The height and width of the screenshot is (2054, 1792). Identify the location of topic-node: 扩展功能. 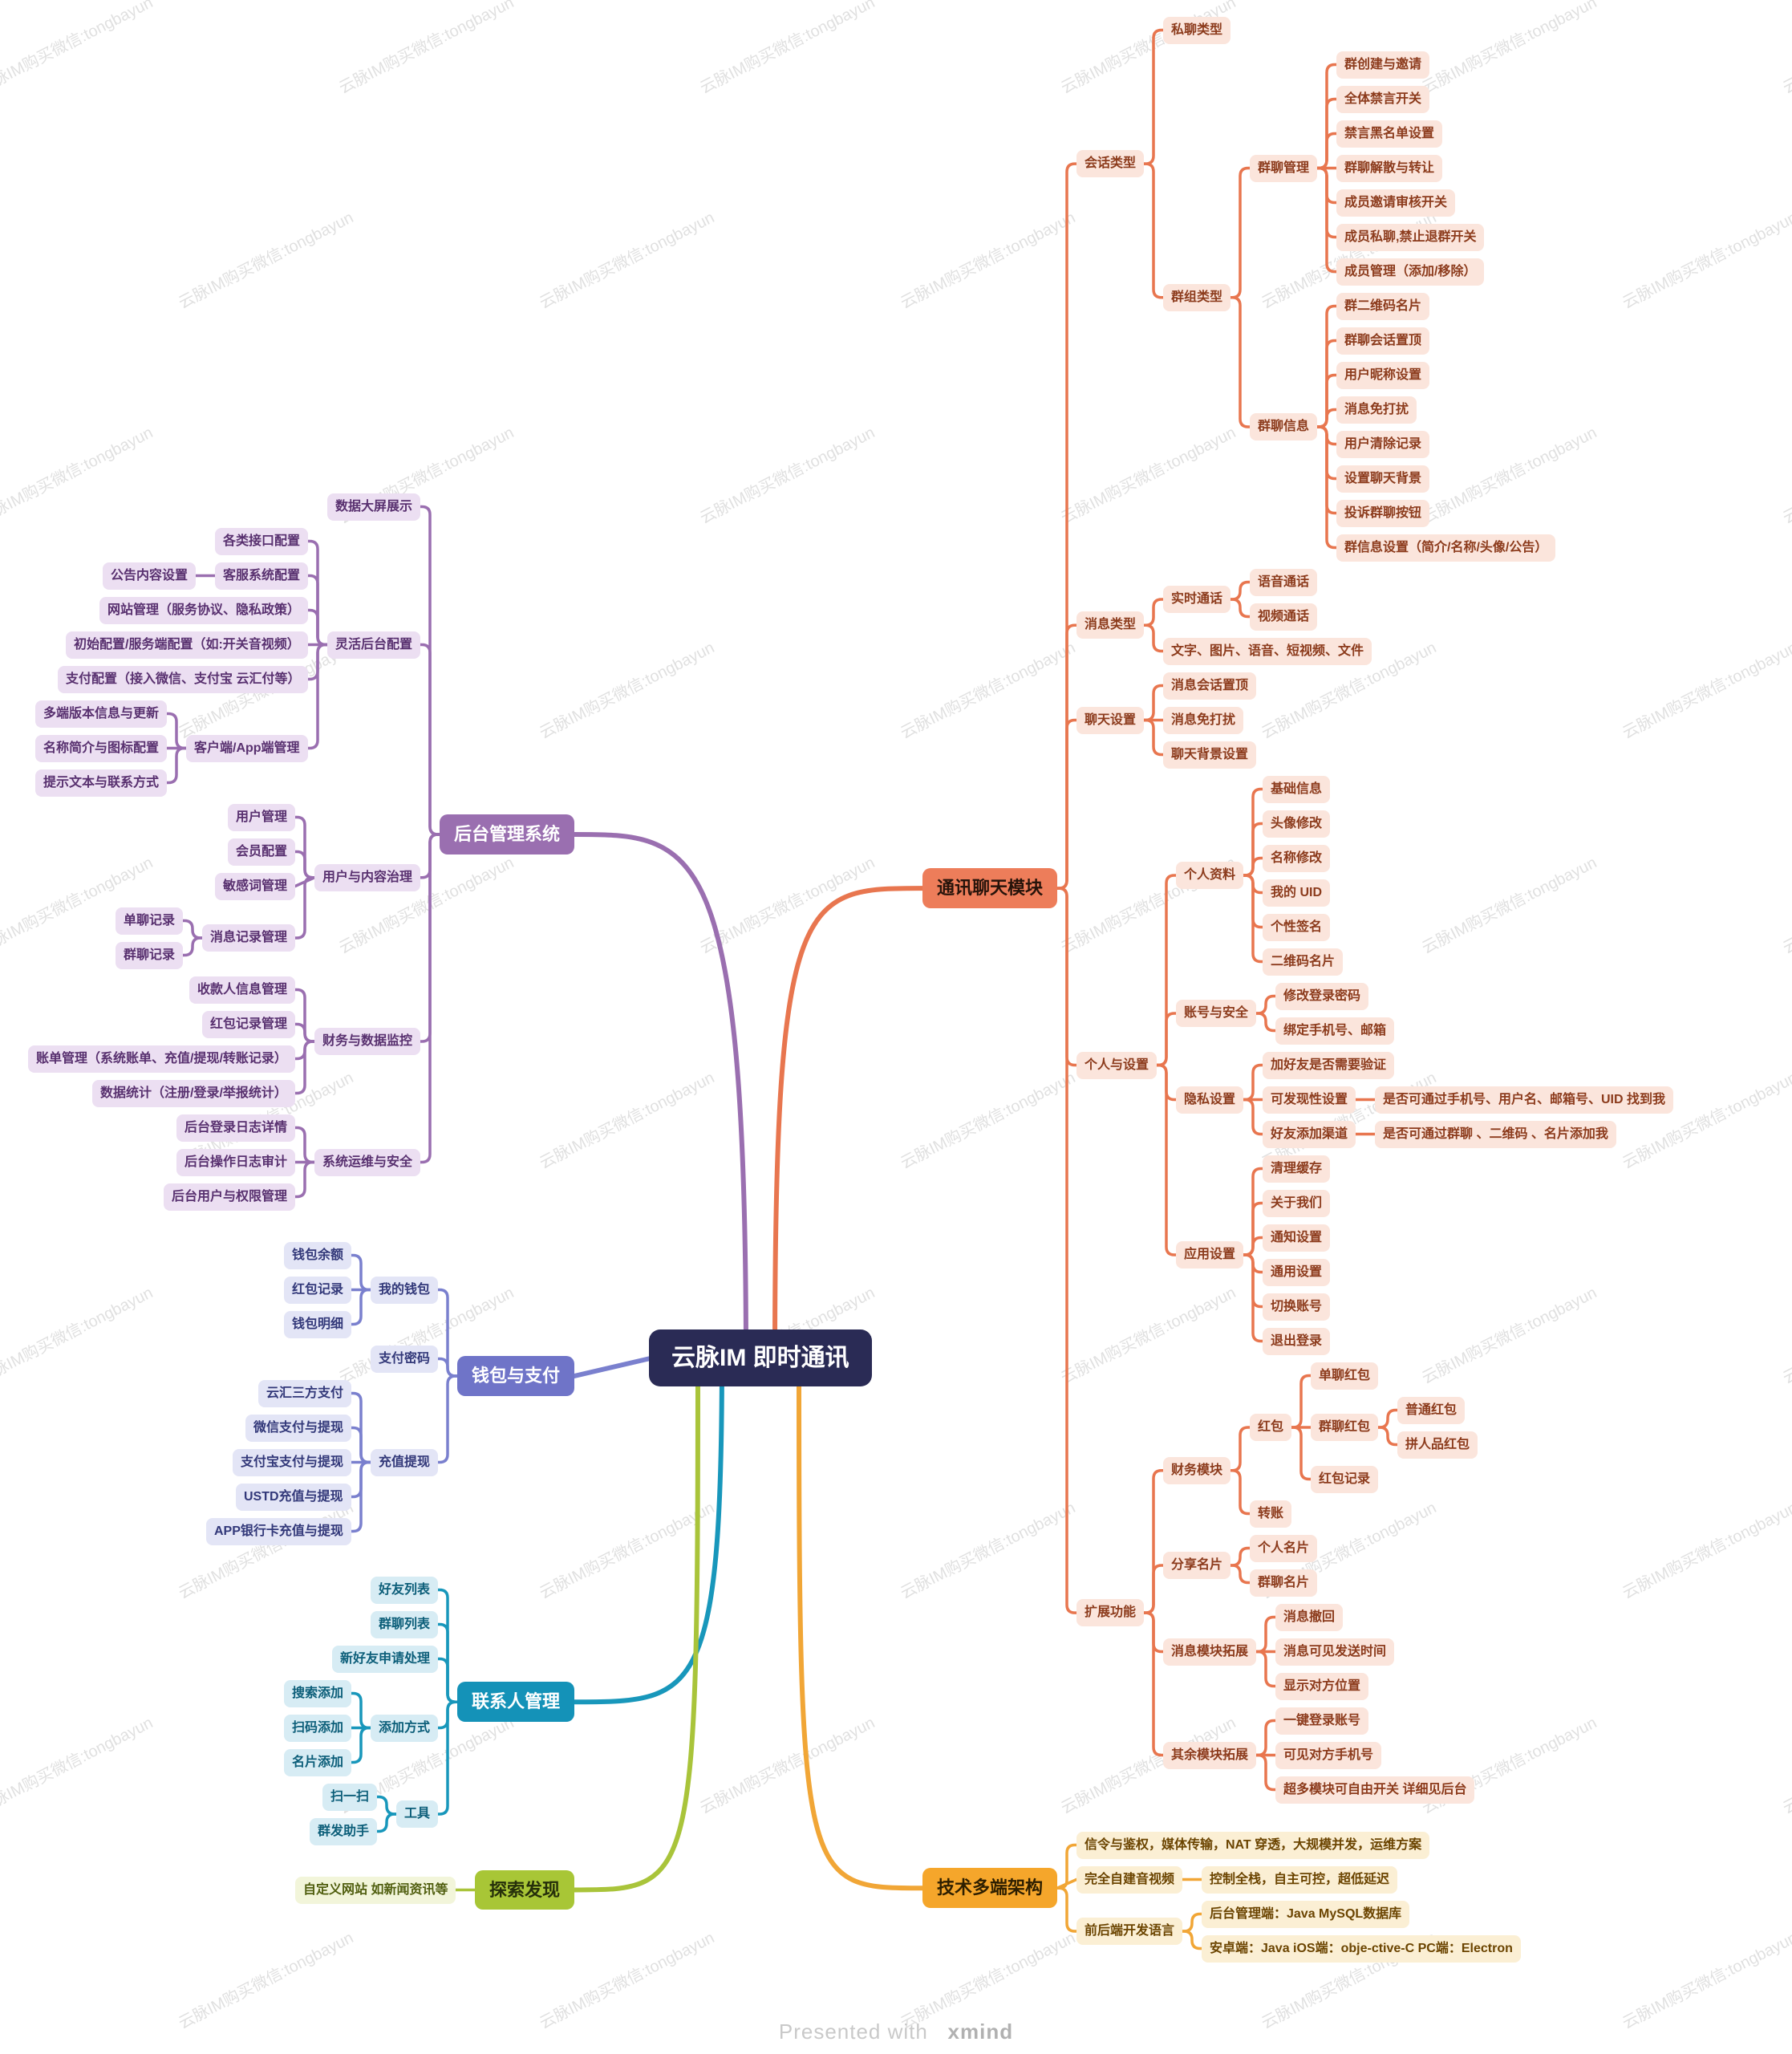
(1111, 1613).